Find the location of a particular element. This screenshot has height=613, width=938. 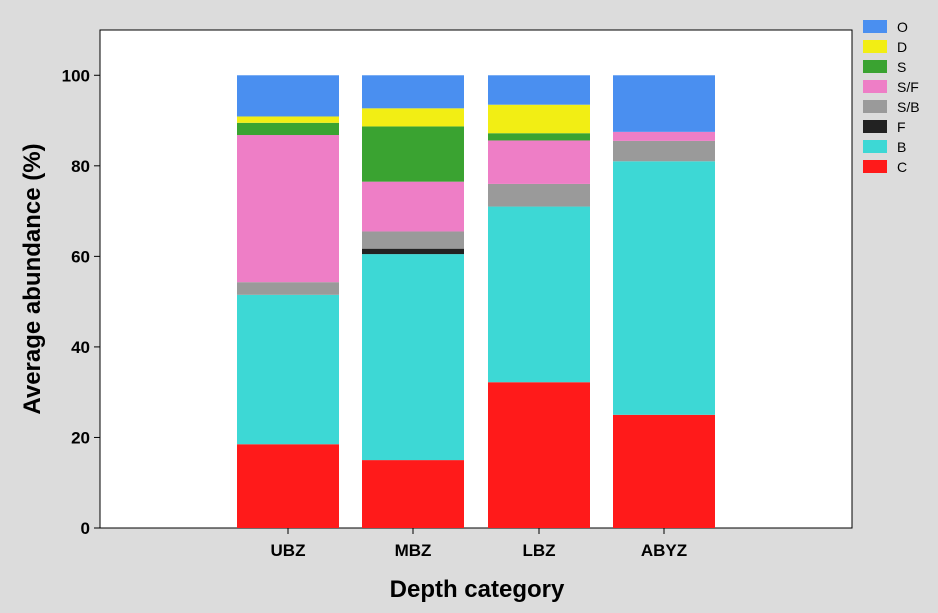

x-tick-label-abyz: ABYZ is located at coordinates (664, 550).